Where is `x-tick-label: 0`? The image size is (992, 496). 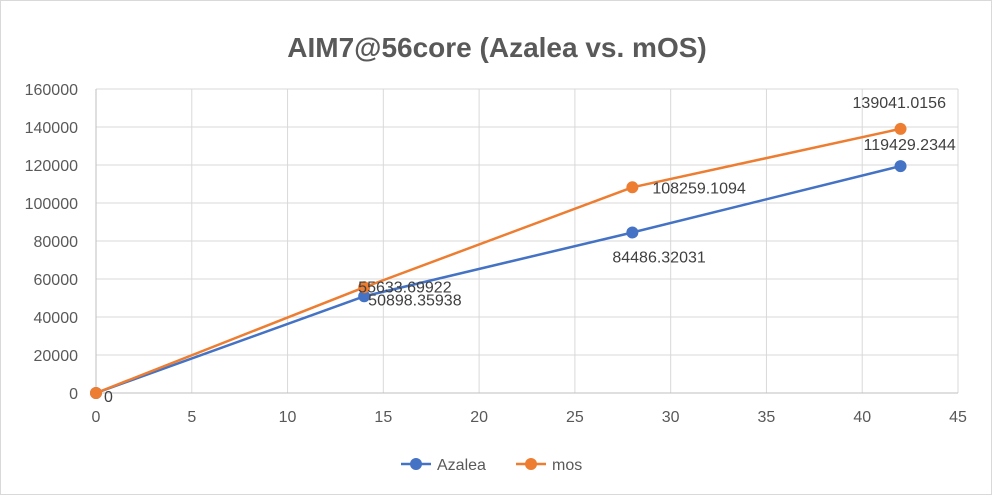
x-tick-label: 0 is located at coordinates (96, 417).